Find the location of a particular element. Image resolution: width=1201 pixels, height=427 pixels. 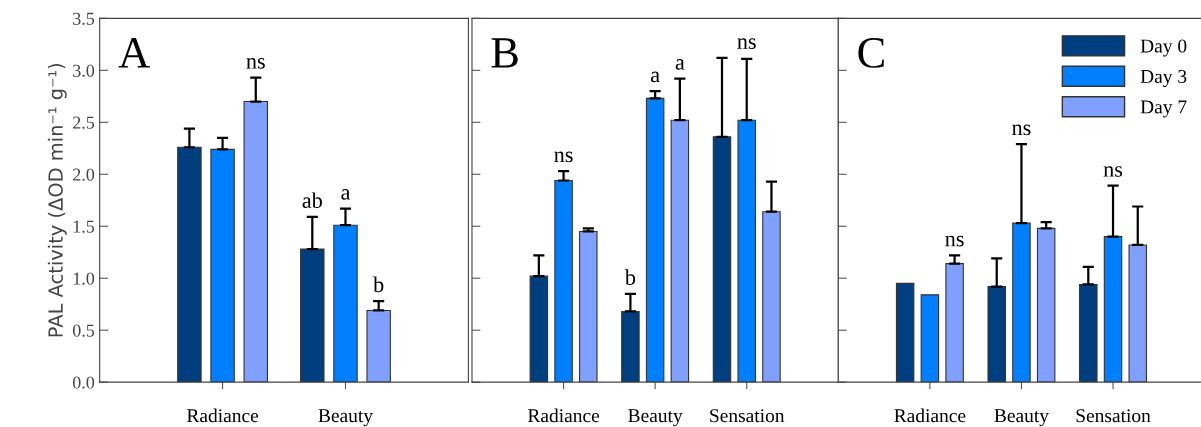

legend-label: Day 7 is located at coordinates (1163, 109).